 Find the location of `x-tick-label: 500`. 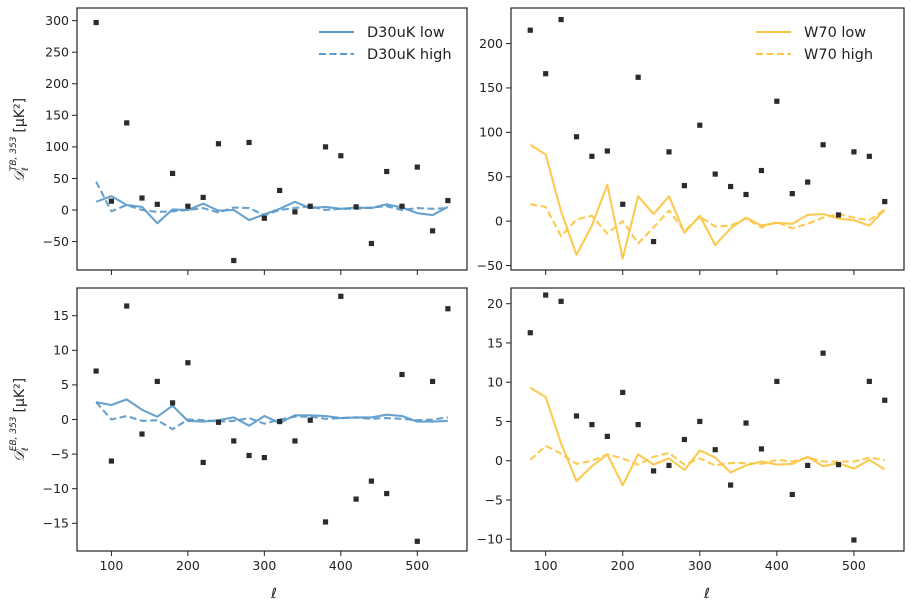

x-tick-label: 500 is located at coordinates (417, 565).